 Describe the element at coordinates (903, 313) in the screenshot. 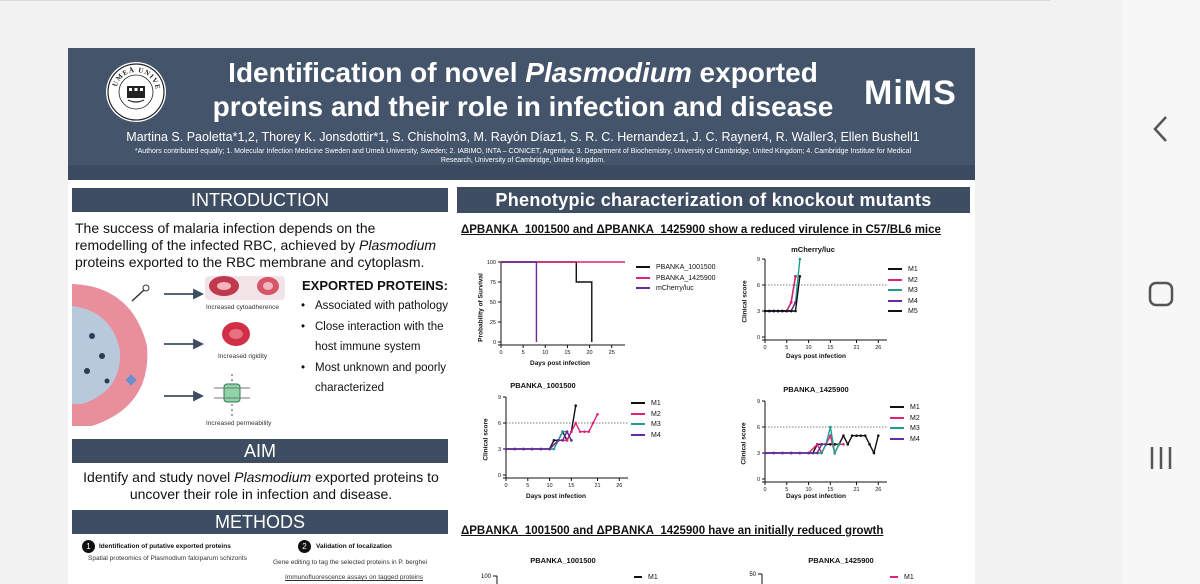

I see `legend-entry: M5` at that location.